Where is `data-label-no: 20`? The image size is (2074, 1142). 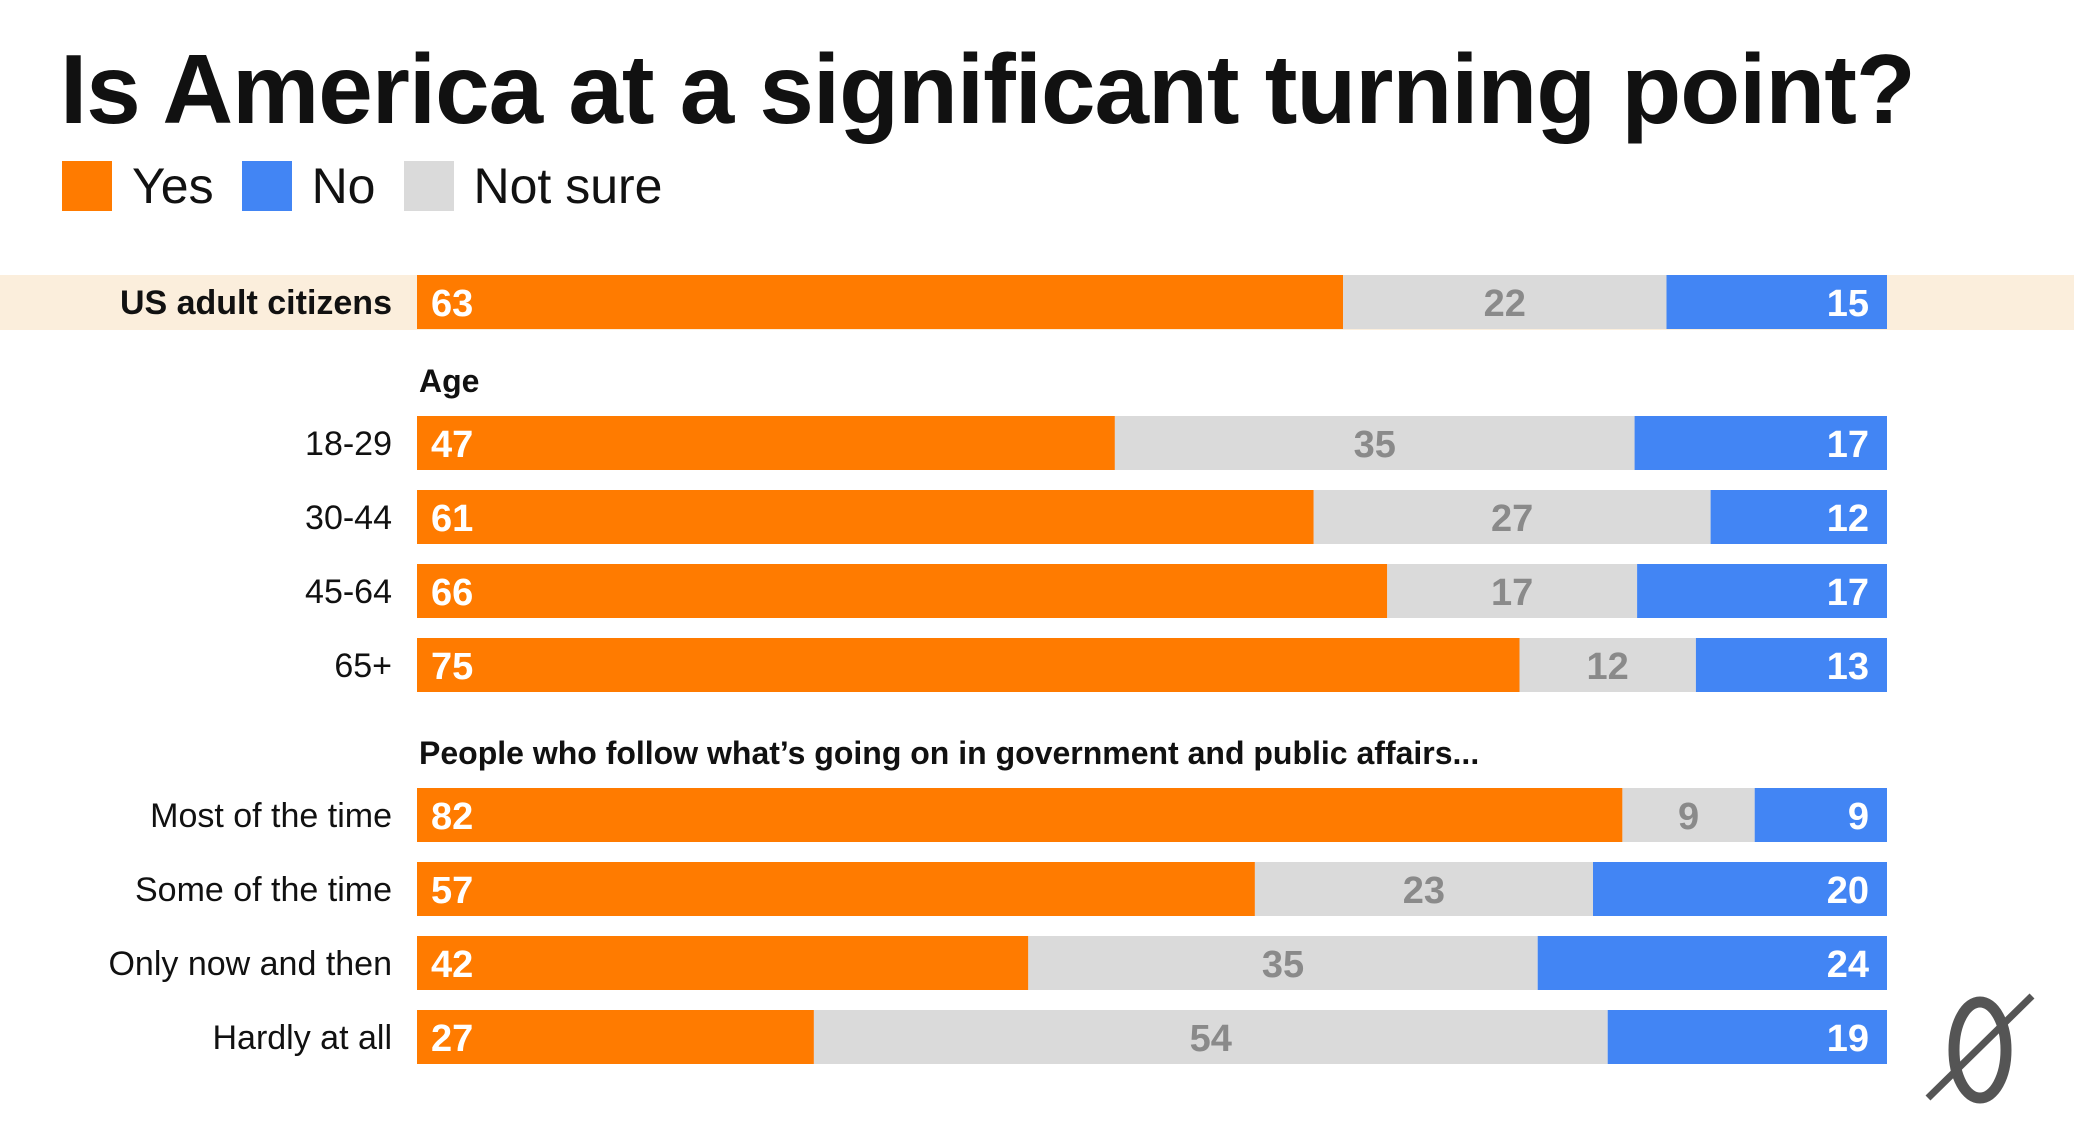
data-label-no: 20 is located at coordinates (1848, 891).